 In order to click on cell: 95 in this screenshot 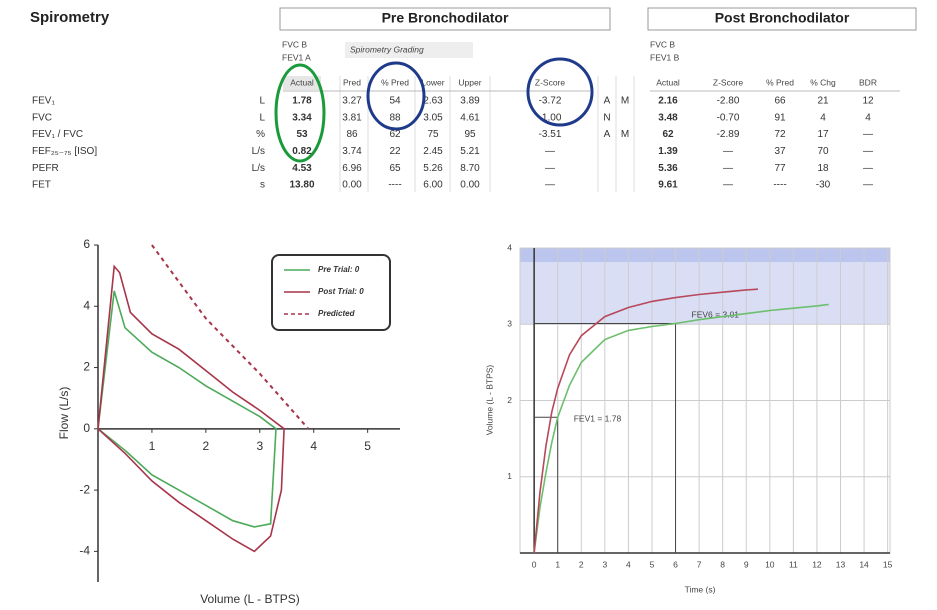, I will do `click(470, 134)`.